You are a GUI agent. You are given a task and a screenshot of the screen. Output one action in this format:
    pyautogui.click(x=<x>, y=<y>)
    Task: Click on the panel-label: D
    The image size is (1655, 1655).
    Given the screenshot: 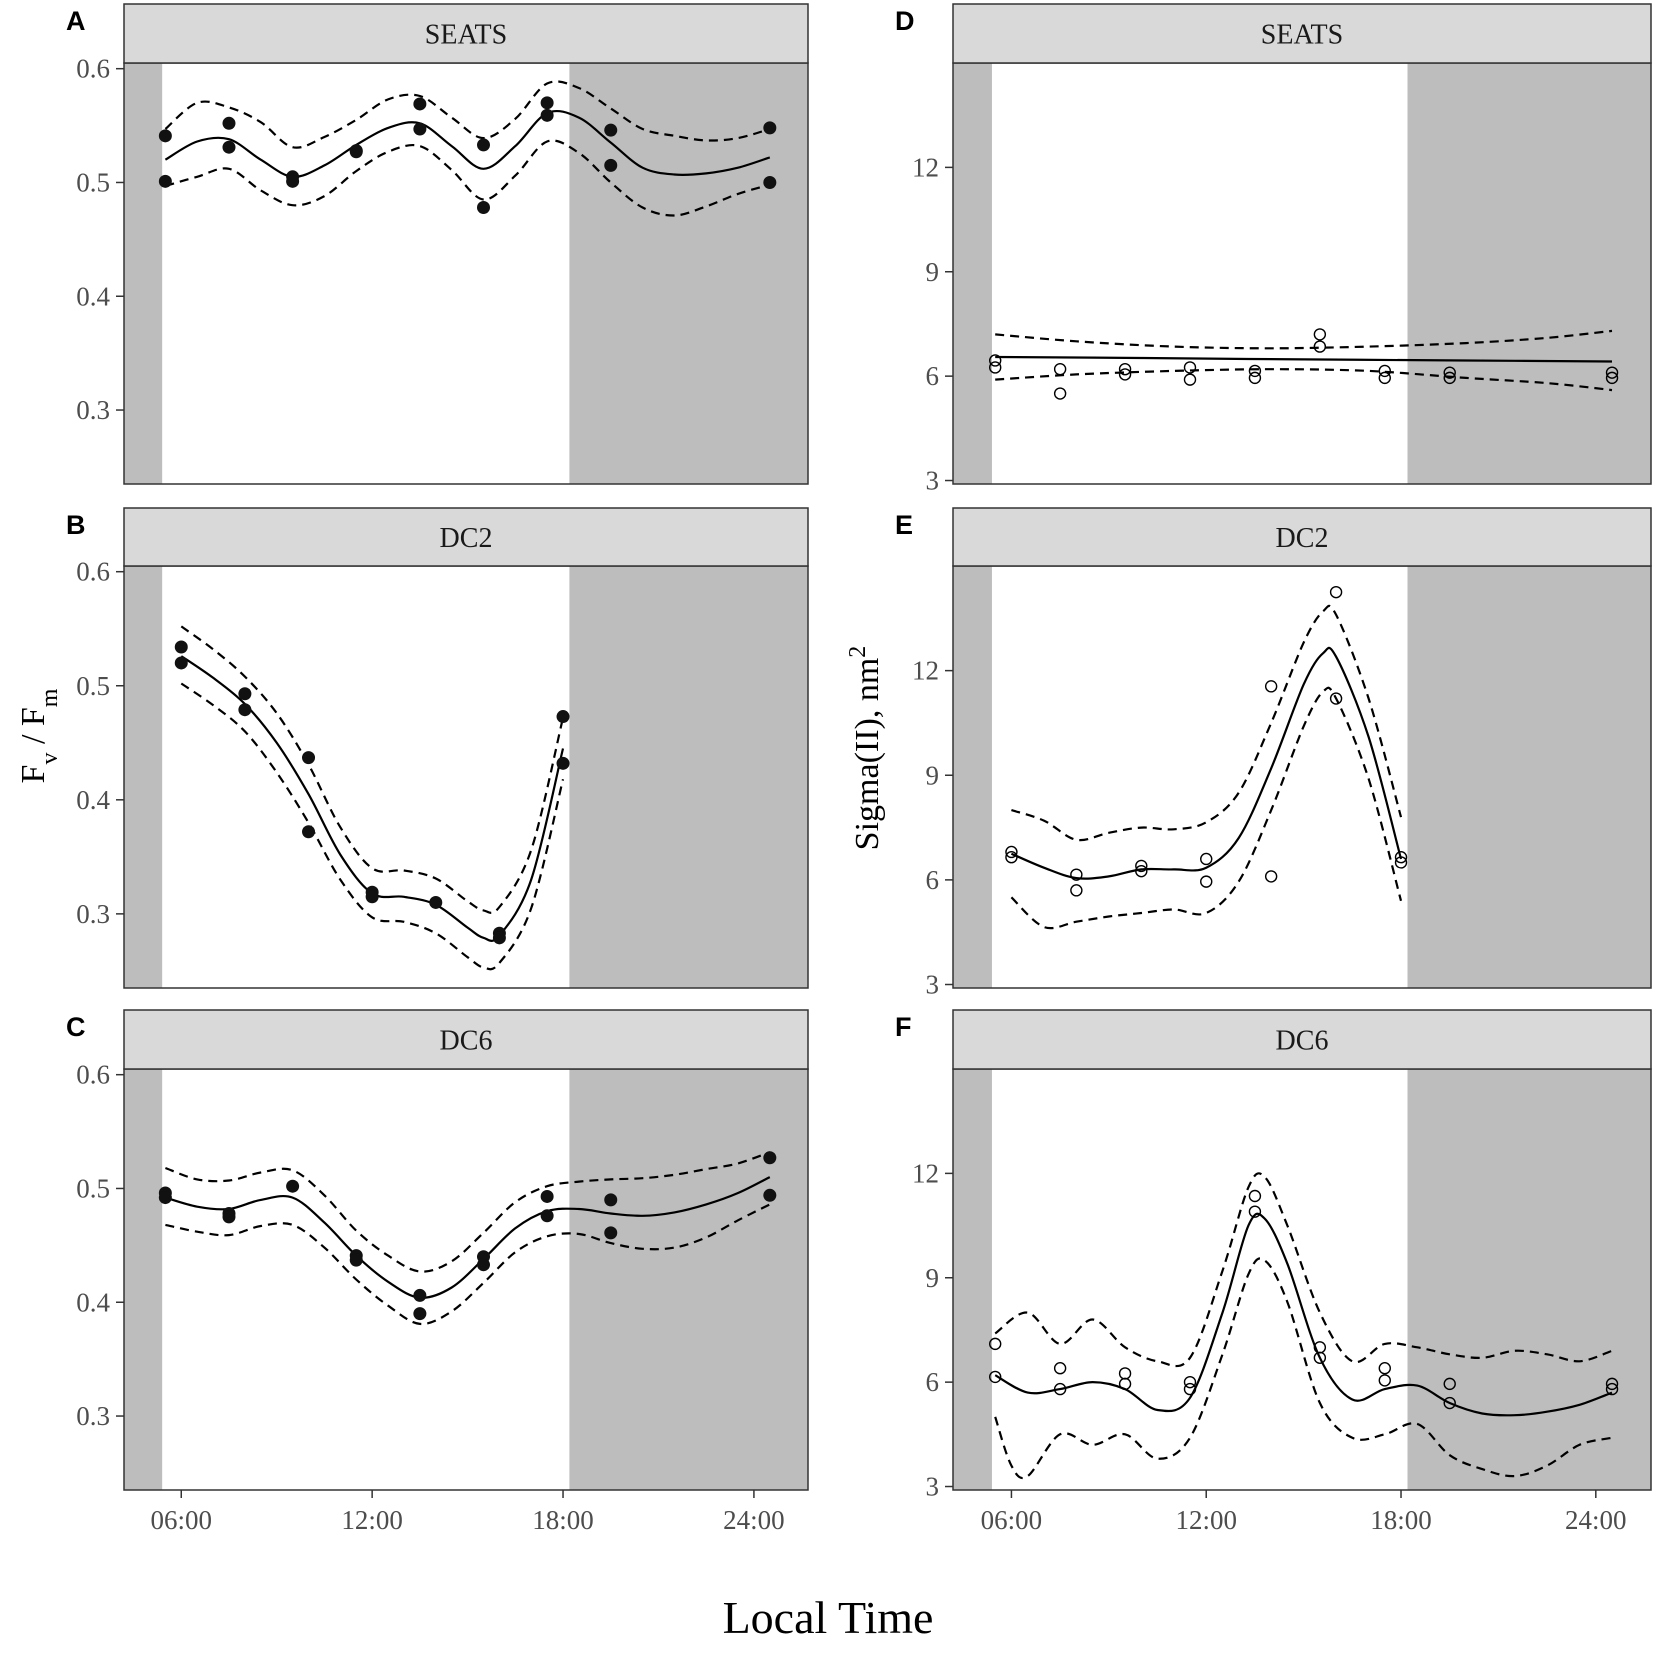 What is the action you would take?
    pyautogui.click(x=905, y=21)
    